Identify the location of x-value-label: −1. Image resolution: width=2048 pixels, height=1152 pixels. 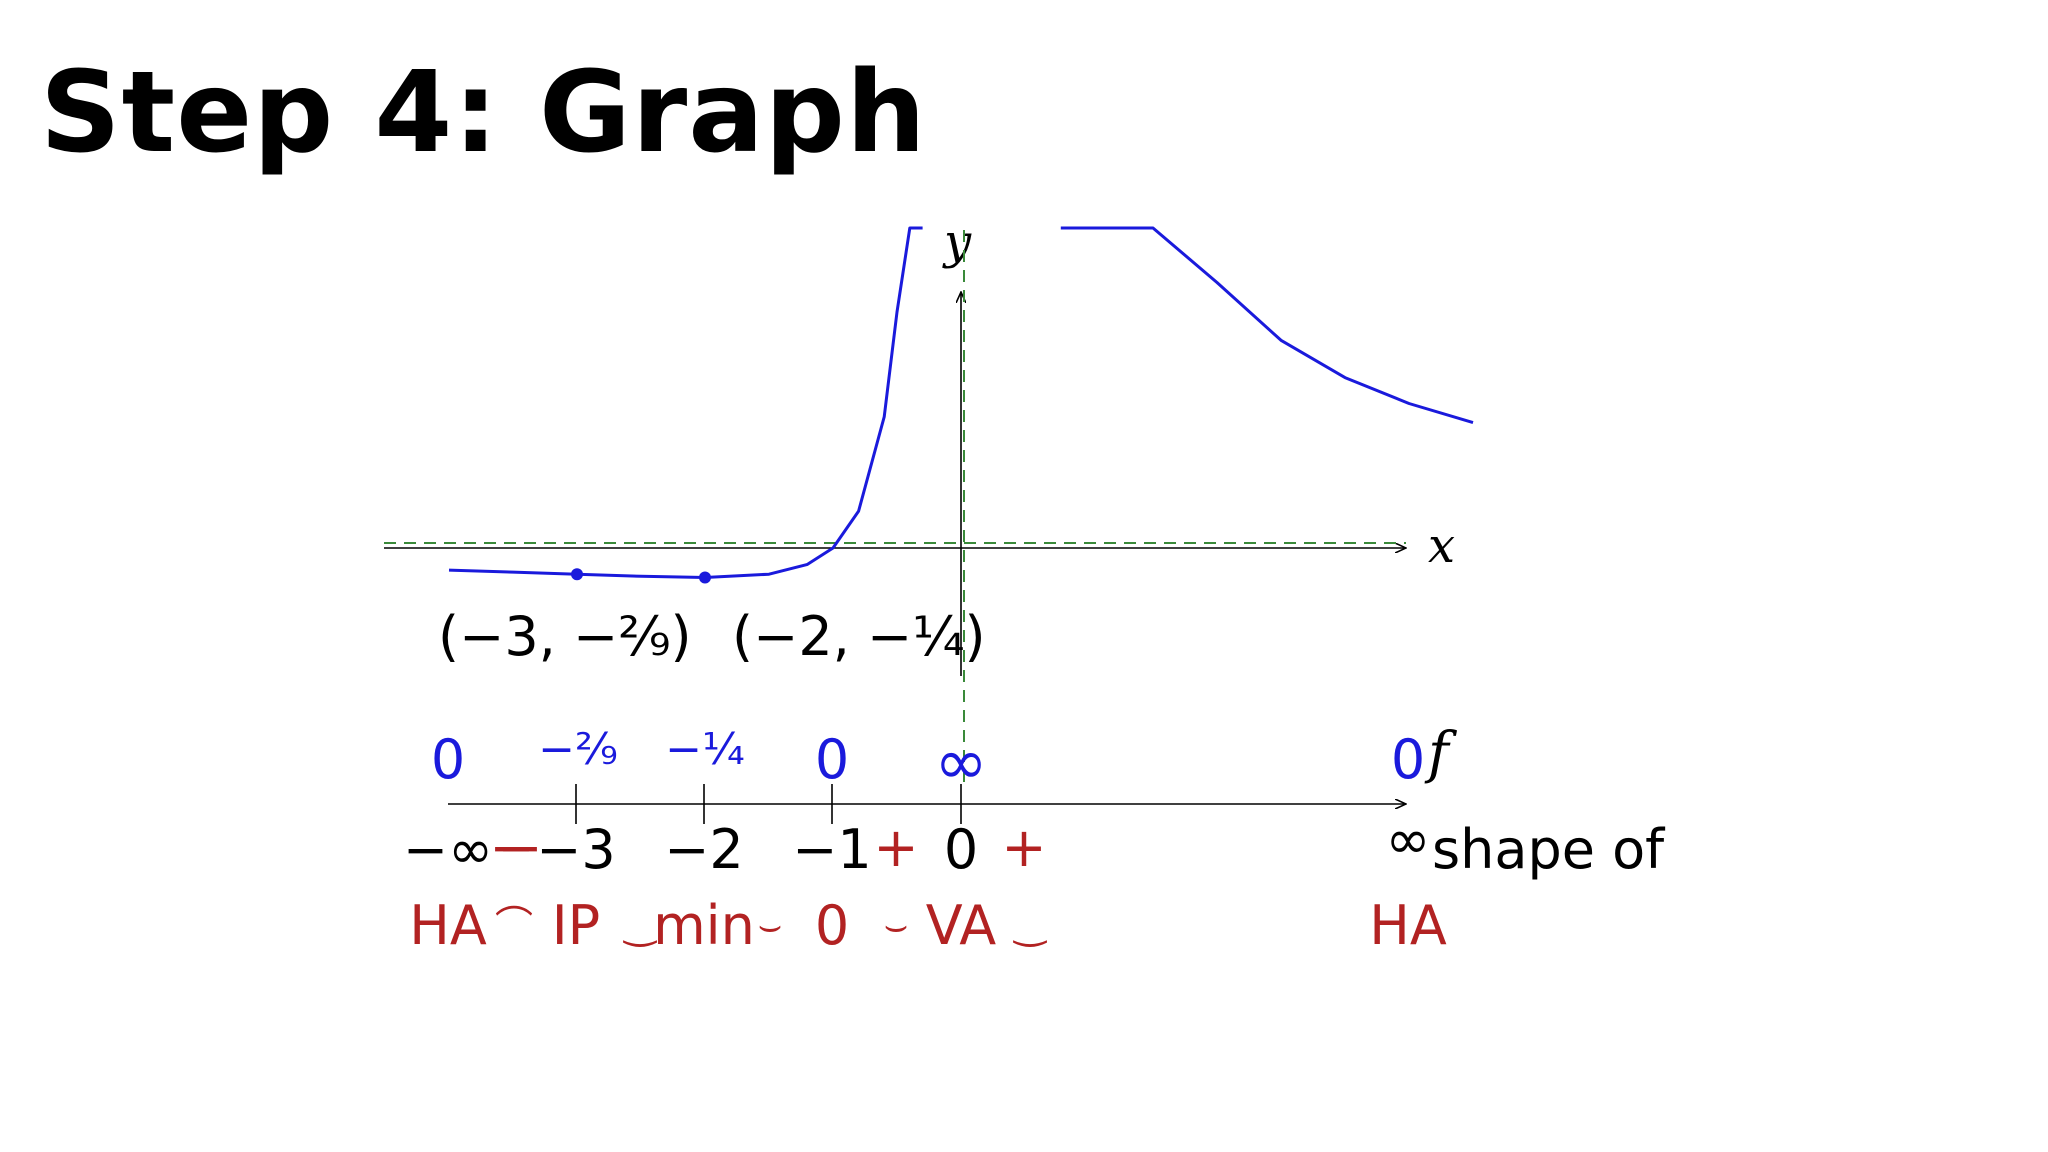
(832, 849).